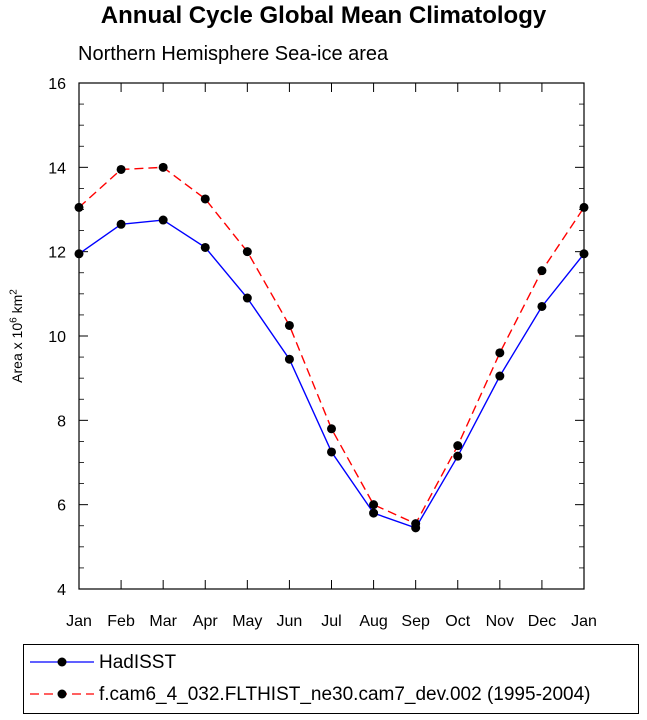  Describe the element at coordinates (457, 621) in the screenshot. I see `x-tick-label: Oct` at that location.